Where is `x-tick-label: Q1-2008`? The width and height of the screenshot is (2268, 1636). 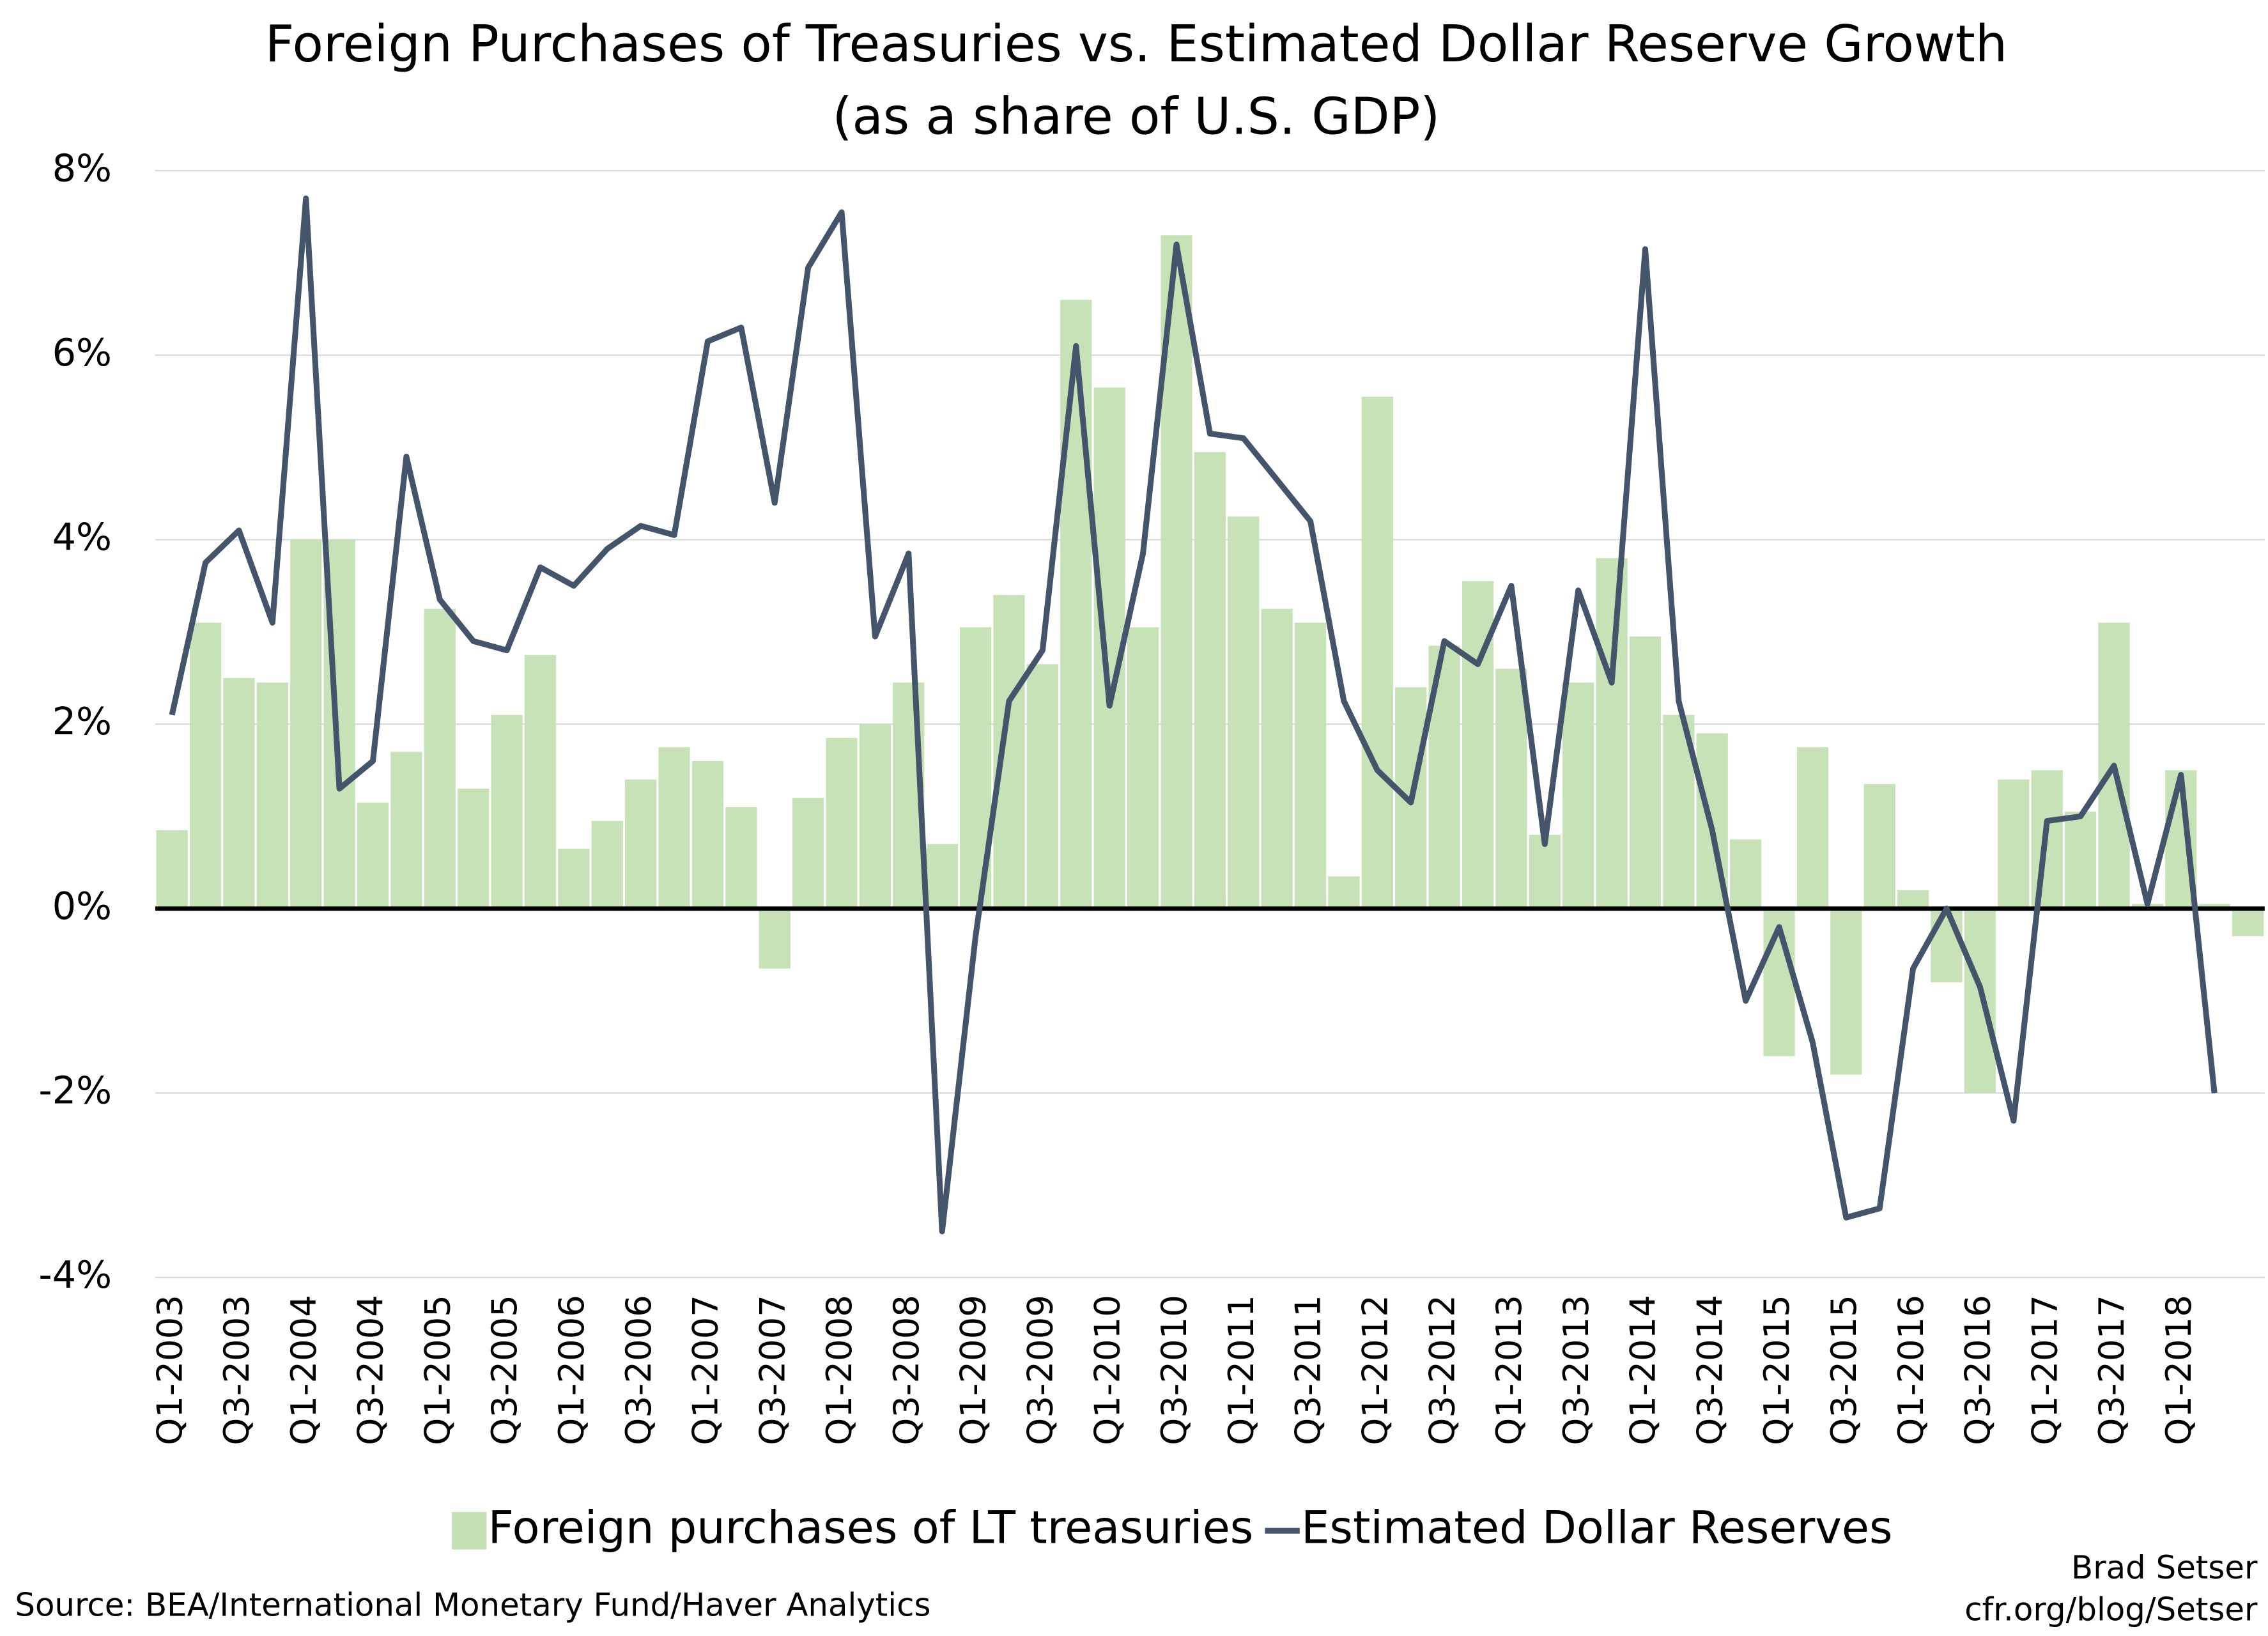
x-tick-label: Q1-2008 is located at coordinates (840, 1370).